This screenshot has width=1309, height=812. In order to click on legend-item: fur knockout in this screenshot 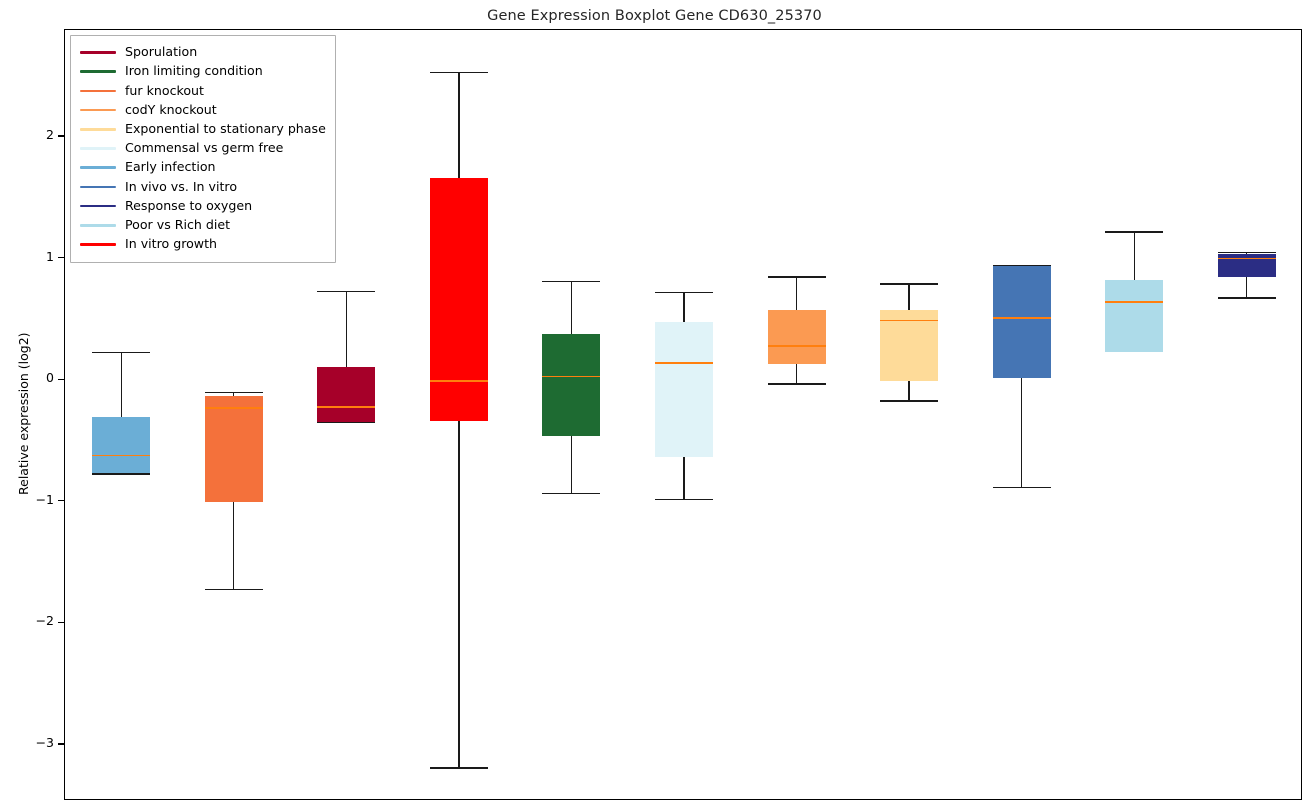, I will do `click(203, 90)`.